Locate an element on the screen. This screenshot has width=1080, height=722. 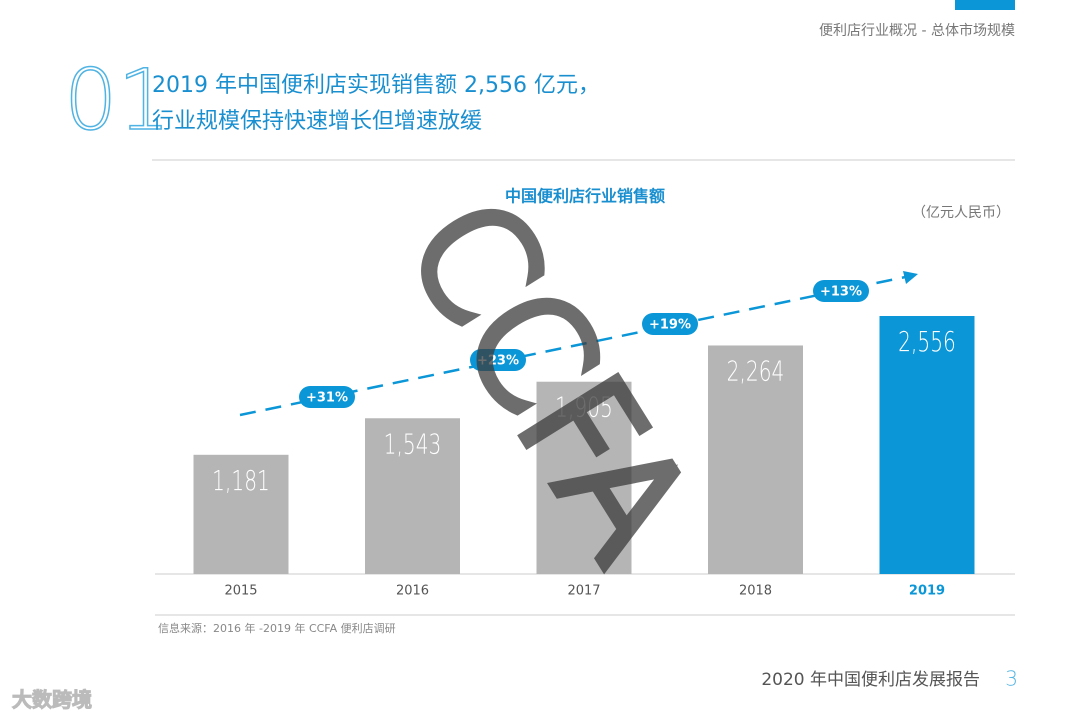
logo: 大数跨境 is located at coordinates (52, 700).